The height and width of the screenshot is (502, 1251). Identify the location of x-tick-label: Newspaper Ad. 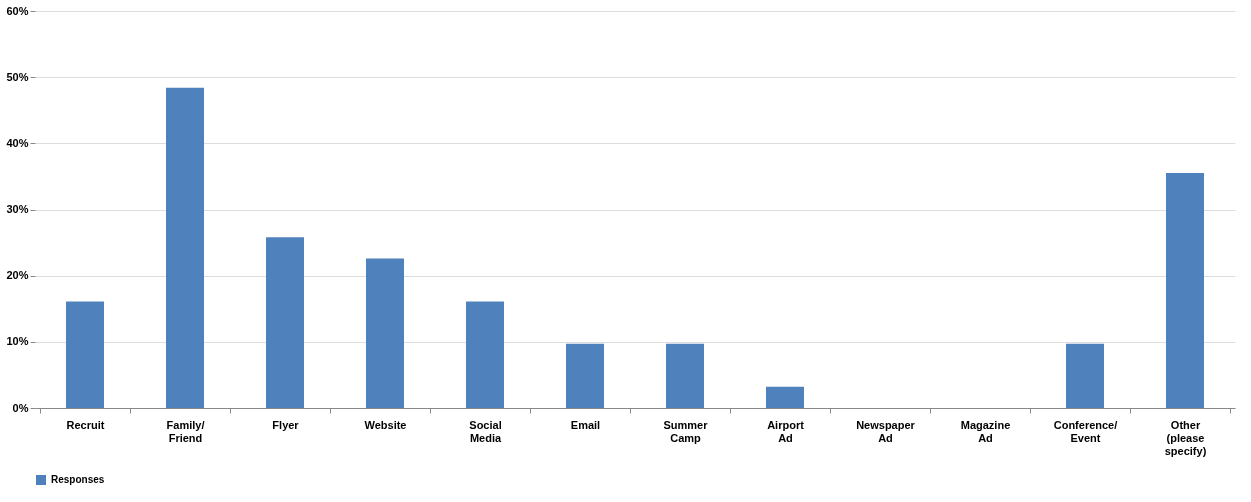
(886, 431).